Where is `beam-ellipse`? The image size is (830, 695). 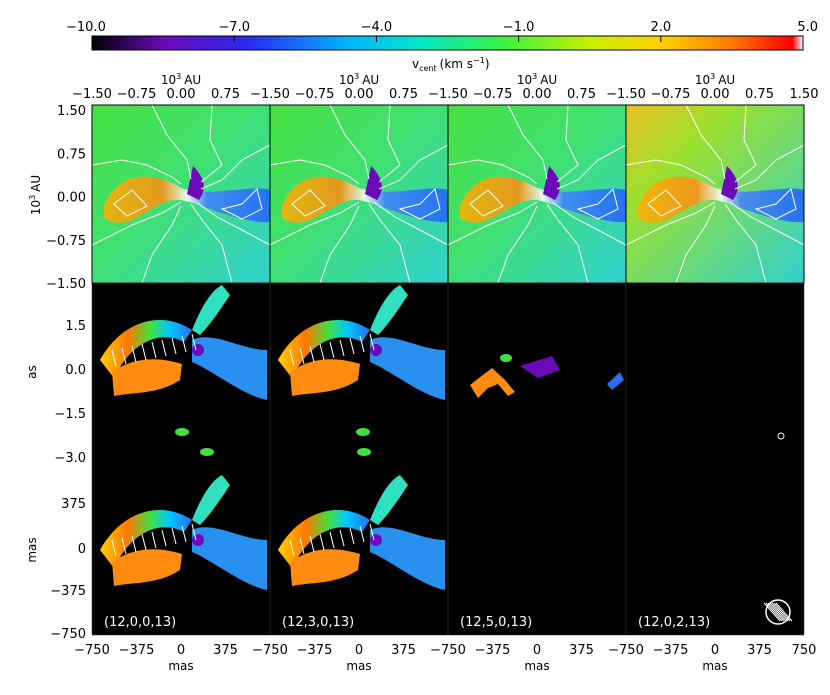 beam-ellipse is located at coordinates (778, 612).